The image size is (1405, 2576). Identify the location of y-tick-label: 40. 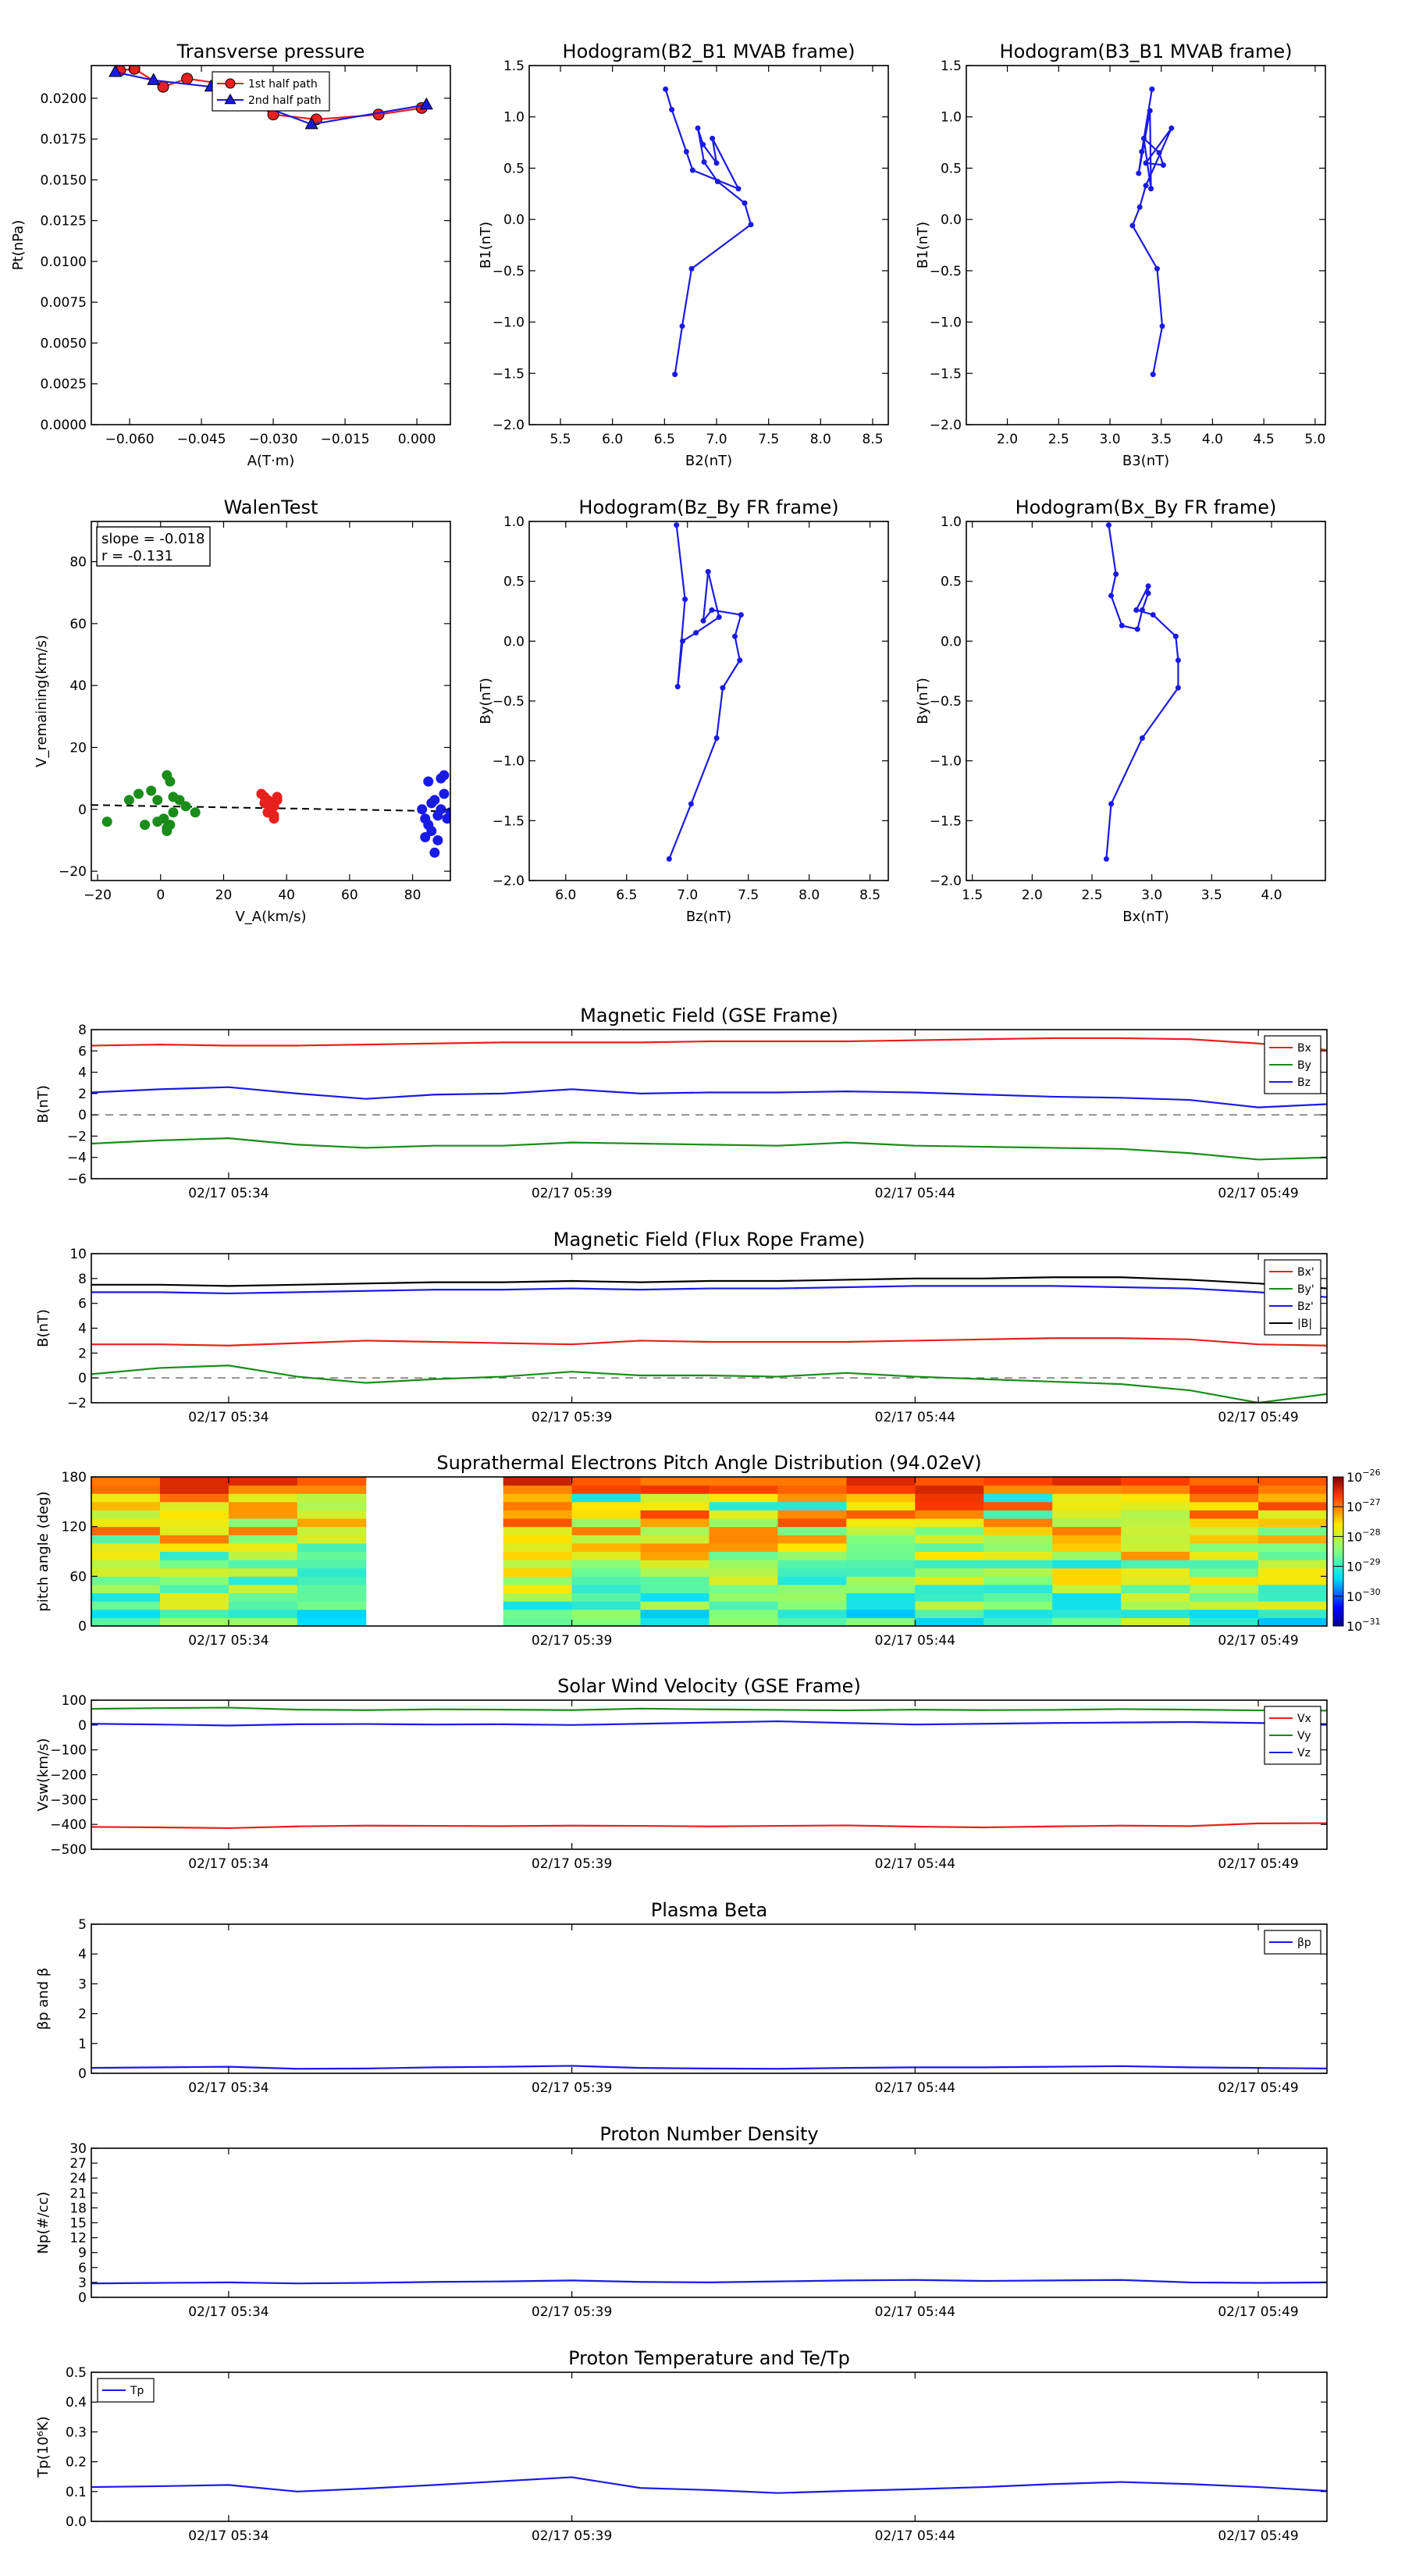
(78, 686).